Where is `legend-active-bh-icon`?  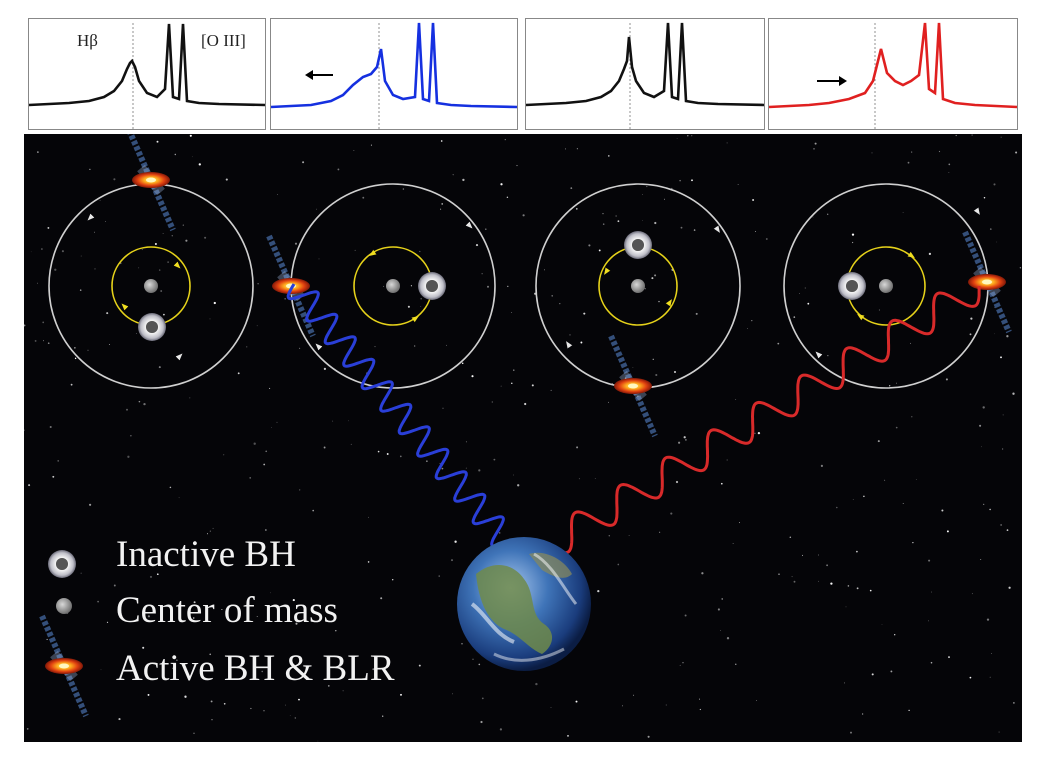 legend-active-bh-icon is located at coordinates (64, 666).